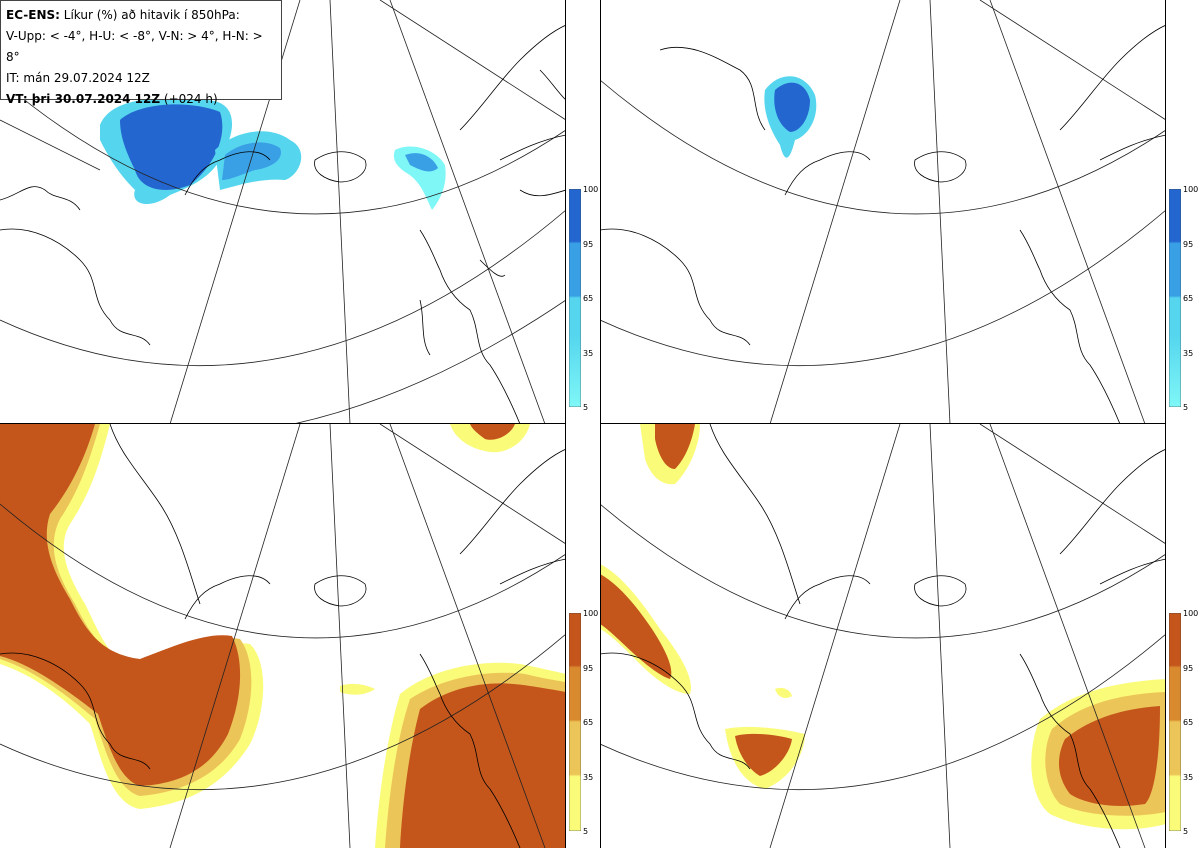  What do you see at coordinates (149, 15) in the screenshot?
I see `legend-description: Líkur (%) að hitavik í 850hPa:` at bounding box center [149, 15].